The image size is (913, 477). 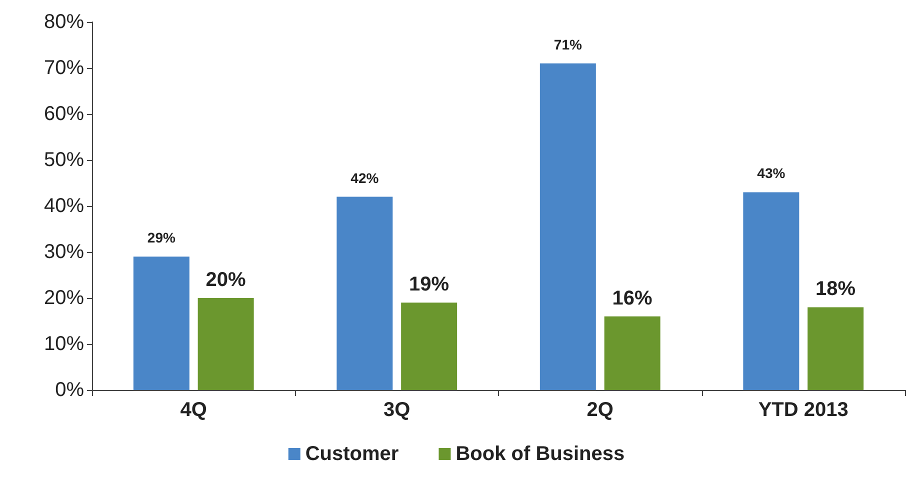 I want to click on x-tick-label: 2Q, so click(x=600, y=410).